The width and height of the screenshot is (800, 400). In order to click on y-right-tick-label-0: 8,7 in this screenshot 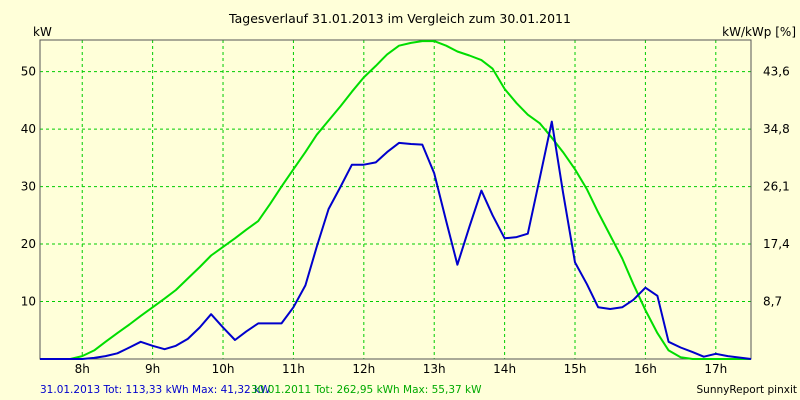, I will do `click(772, 302)`.